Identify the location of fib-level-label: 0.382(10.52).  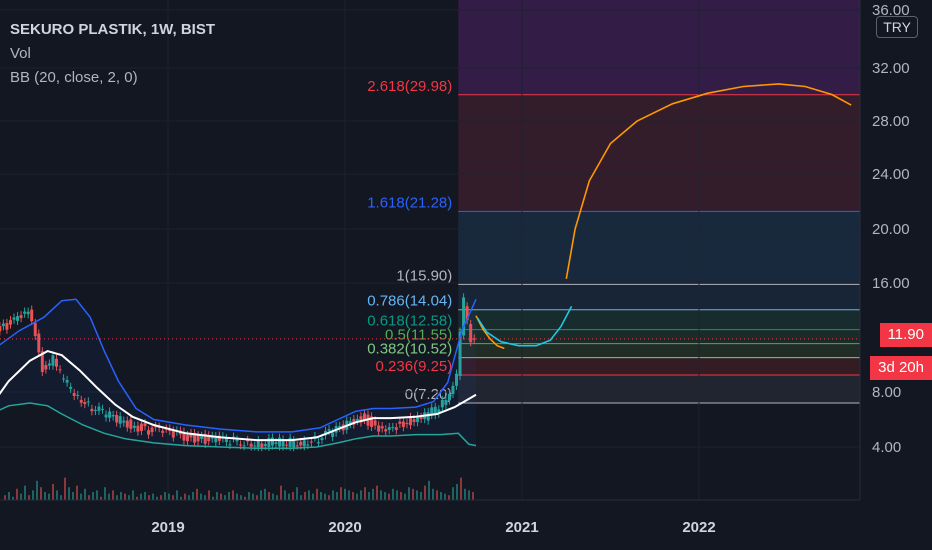
(409, 349).